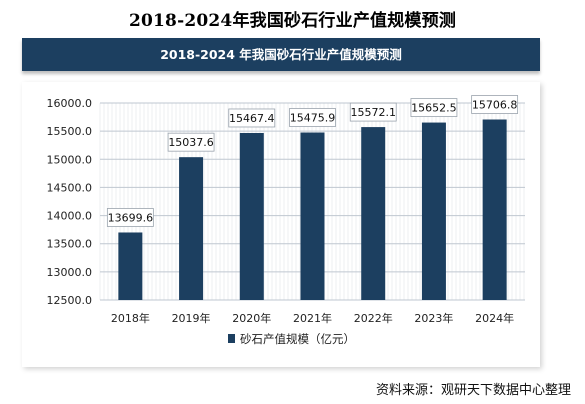  I want to click on x-tick-label: 2020年, so click(251, 318).